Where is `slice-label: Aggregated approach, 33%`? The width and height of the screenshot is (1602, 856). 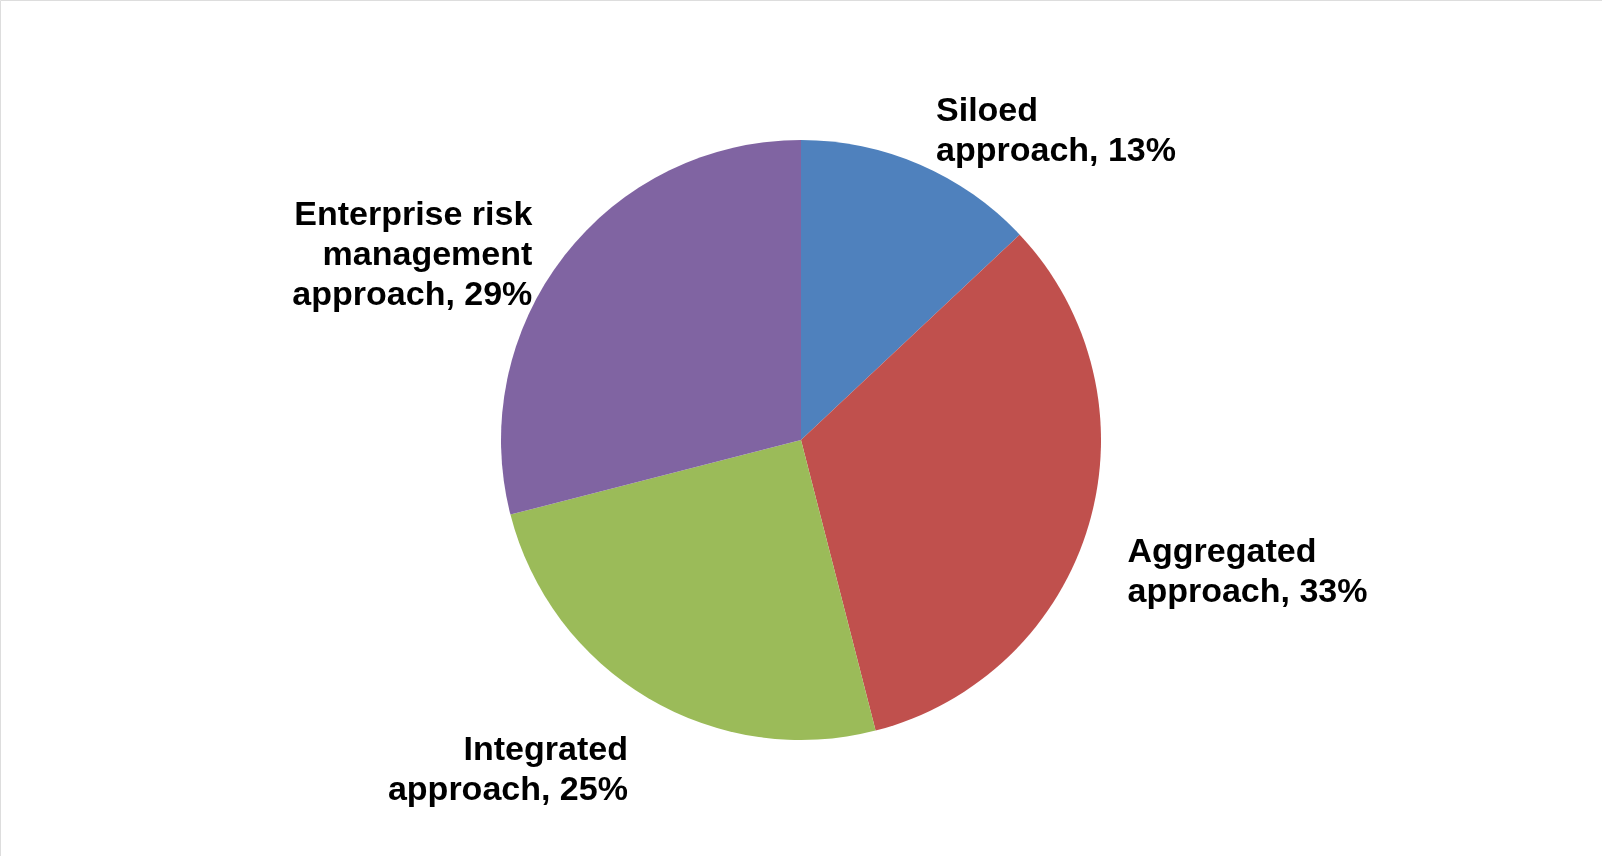
slice-label: Aggregated approach, 33% is located at coordinates (1247, 569).